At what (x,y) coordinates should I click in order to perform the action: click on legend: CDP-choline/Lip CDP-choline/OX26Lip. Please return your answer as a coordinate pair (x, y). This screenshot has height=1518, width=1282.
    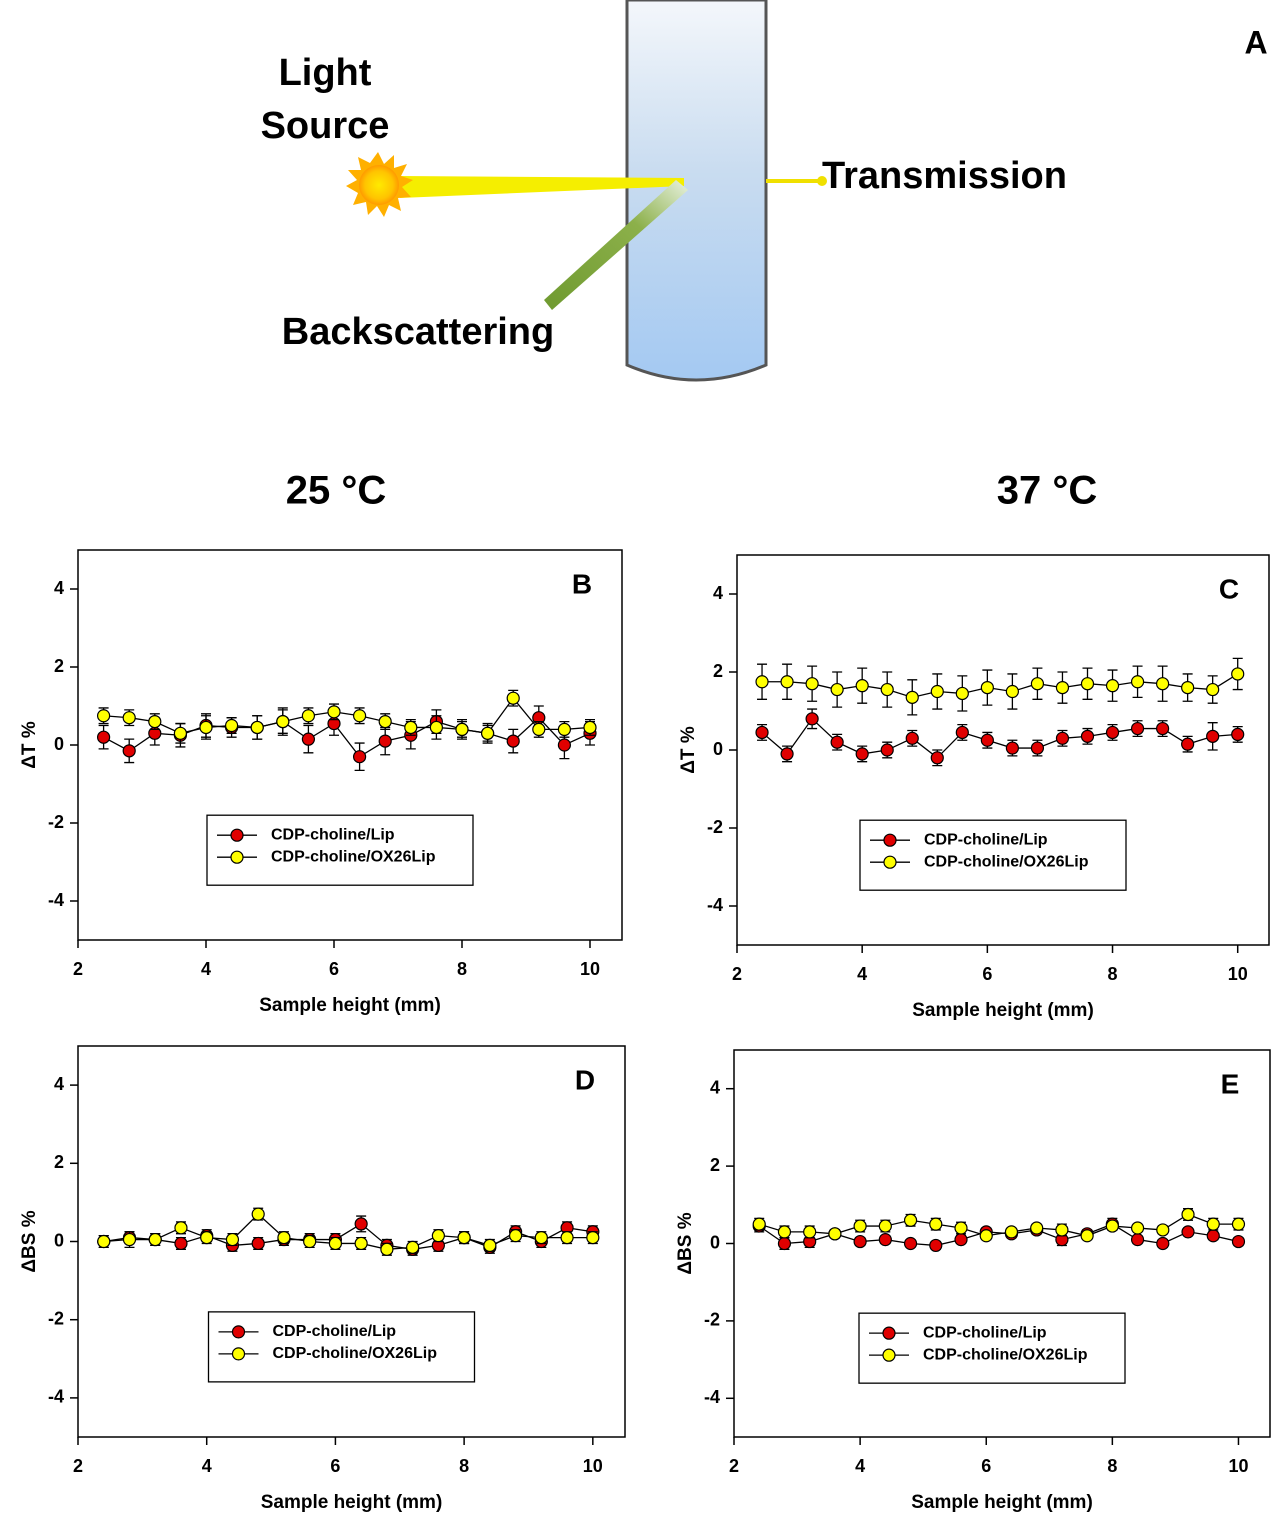
    Looking at the image, I should click on (993, 855).